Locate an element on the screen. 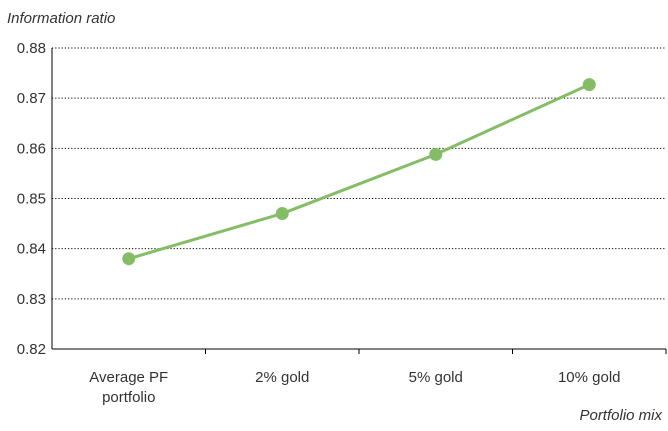 This screenshot has height=431, width=668. x-tick-label: 5% gold is located at coordinates (436, 377).